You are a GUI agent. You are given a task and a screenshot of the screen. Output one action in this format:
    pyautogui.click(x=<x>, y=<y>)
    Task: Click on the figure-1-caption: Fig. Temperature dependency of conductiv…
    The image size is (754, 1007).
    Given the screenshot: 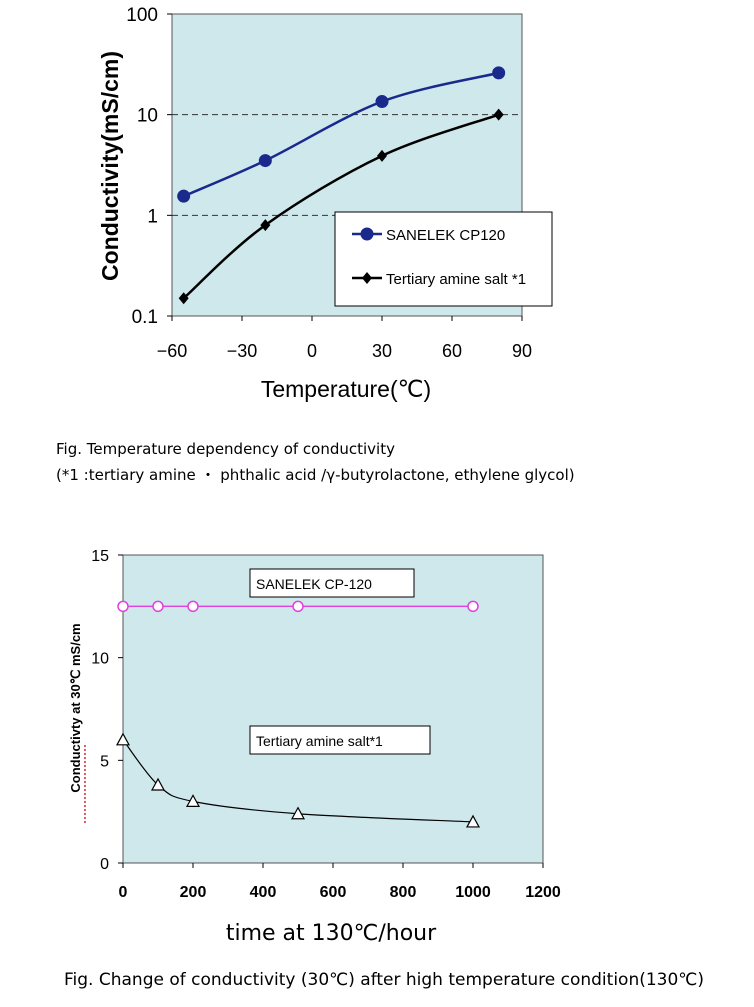 What is the action you would take?
    pyautogui.click(x=315, y=462)
    